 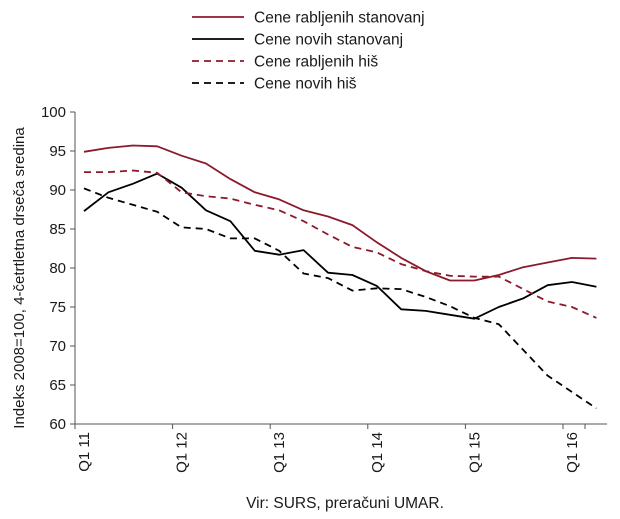 I want to click on y-tick-label: 70, so click(x=57, y=346).